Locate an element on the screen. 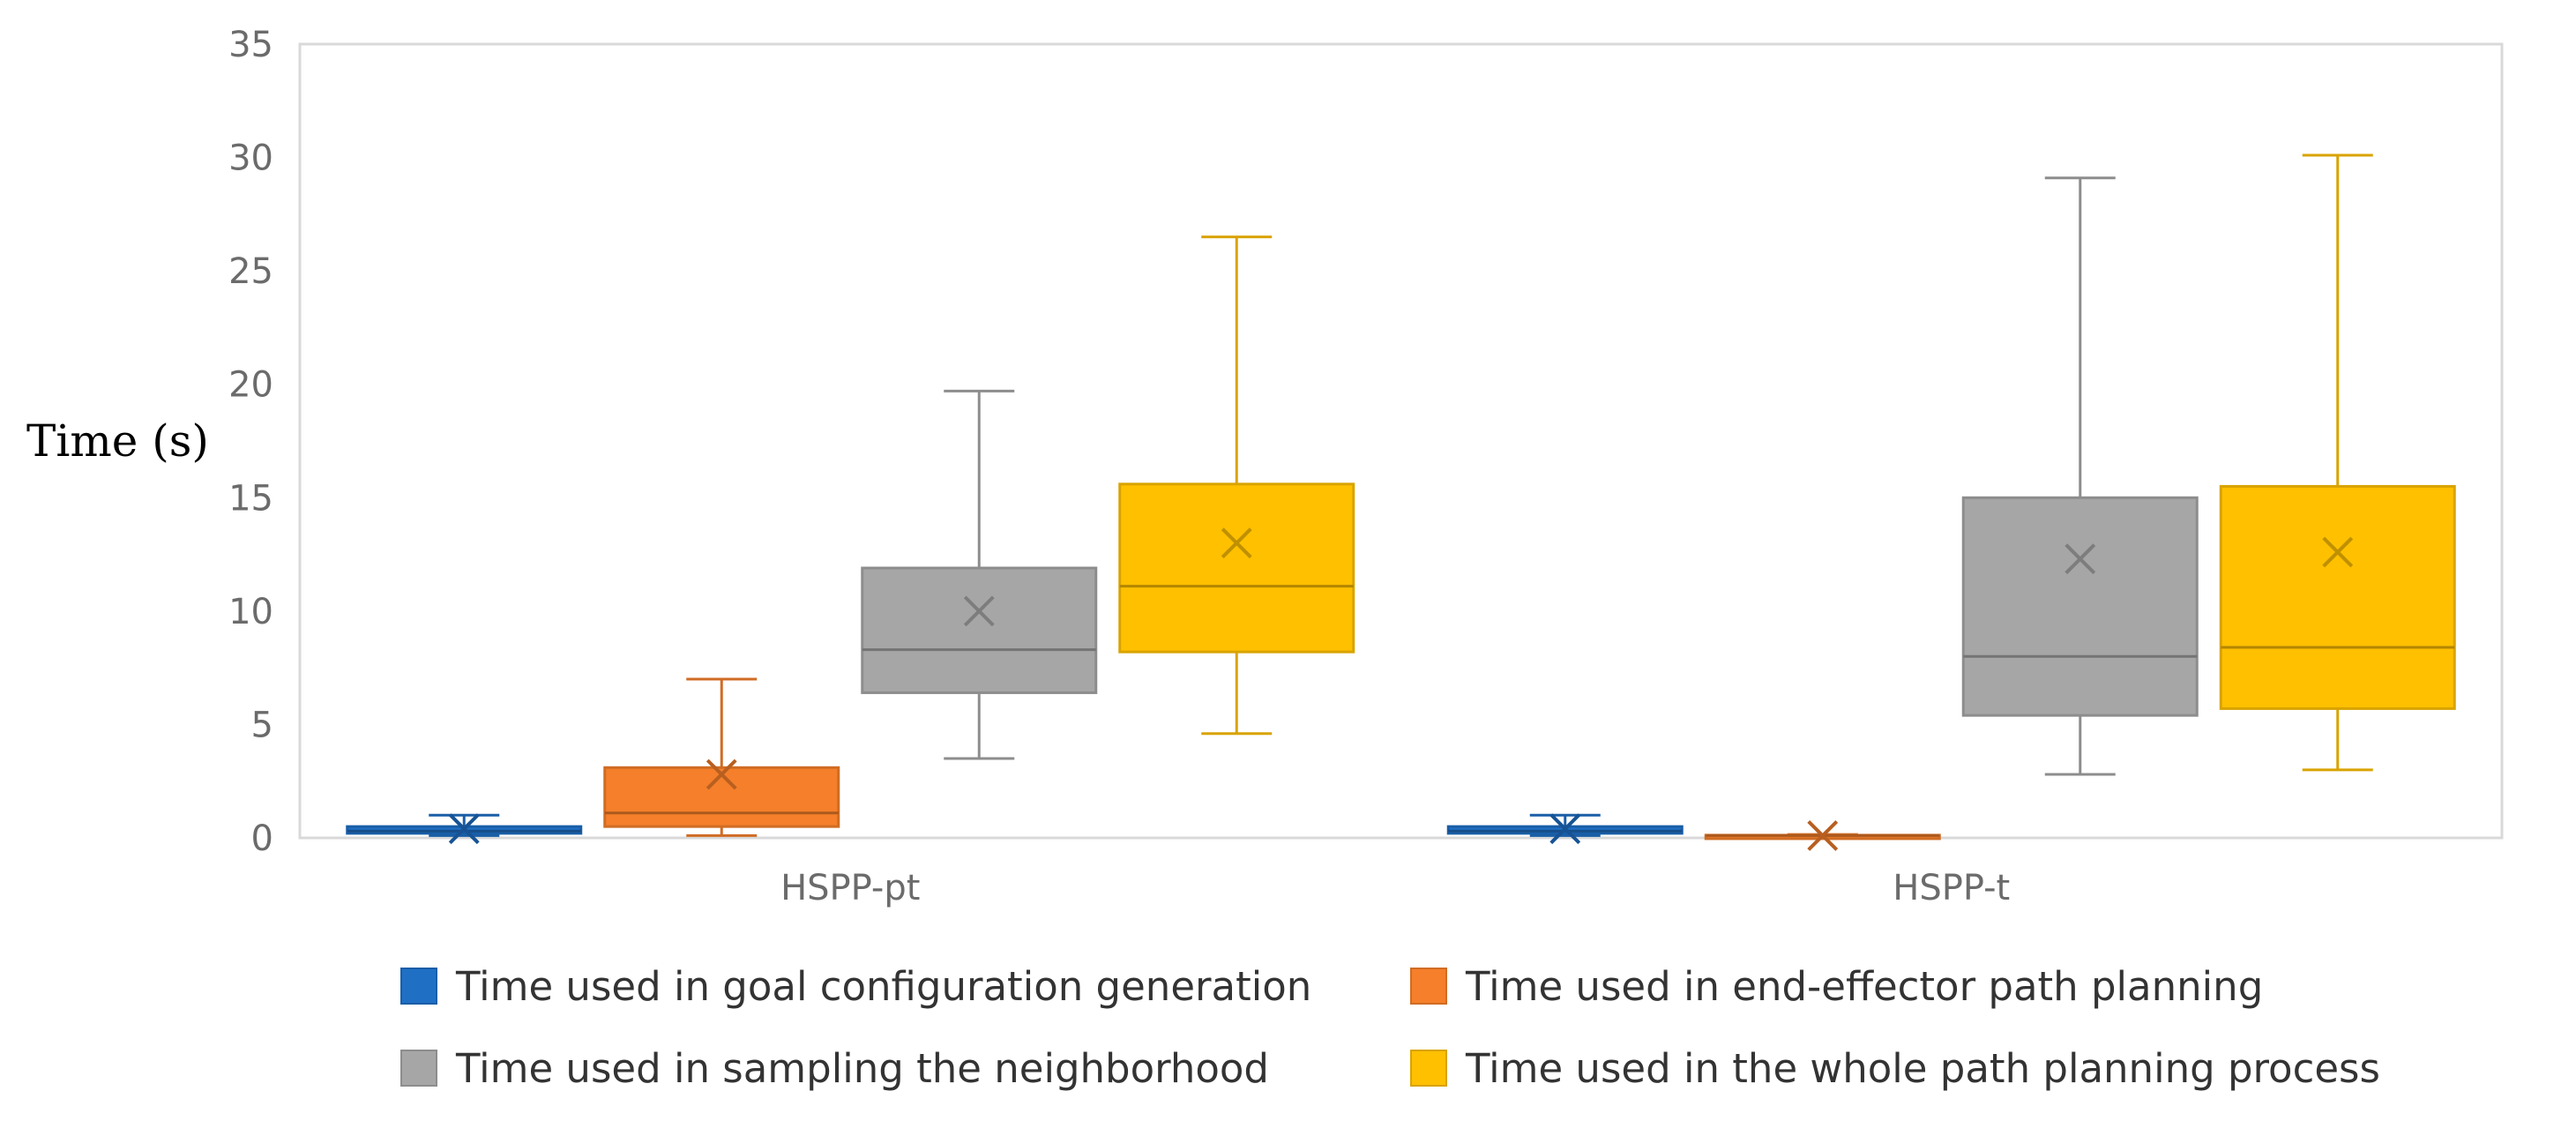 The width and height of the screenshot is (2576, 1136). y-tick-label: 10 is located at coordinates (250, 612).